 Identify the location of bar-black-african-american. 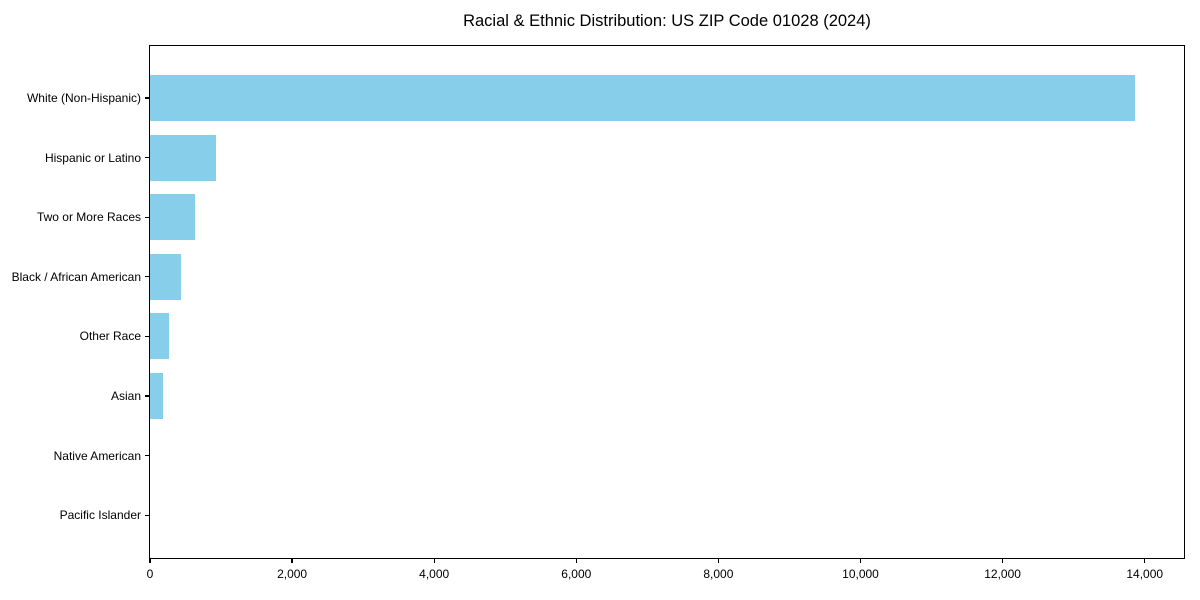
(166, 276).